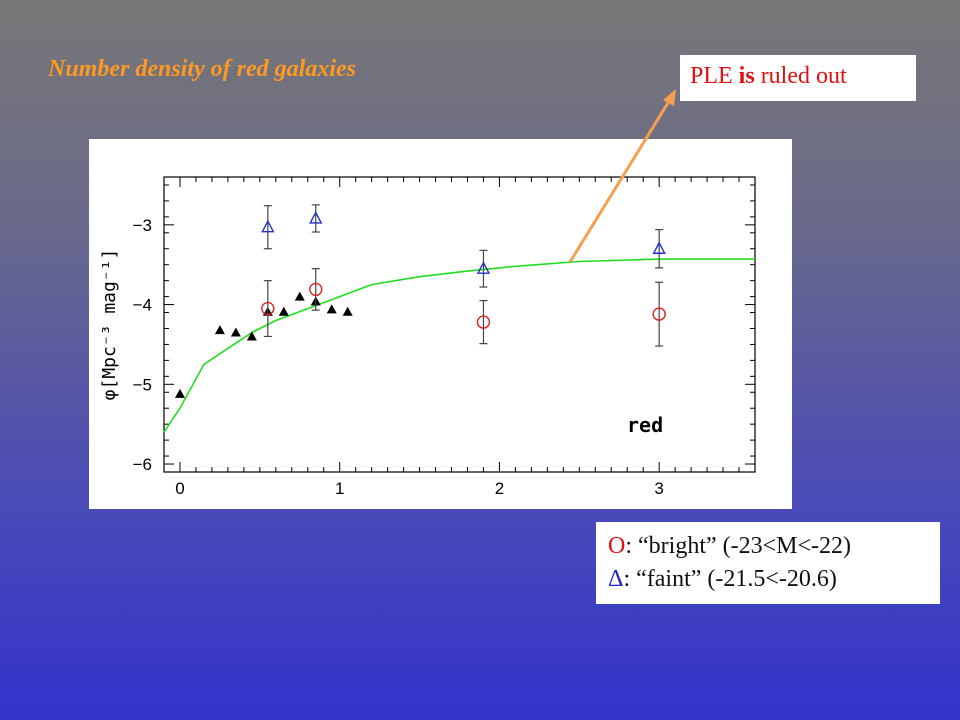  Describe the element at coordinates (202, 69) in the screenshot. I see `slide-title: Number density of red galaxies` at that location.